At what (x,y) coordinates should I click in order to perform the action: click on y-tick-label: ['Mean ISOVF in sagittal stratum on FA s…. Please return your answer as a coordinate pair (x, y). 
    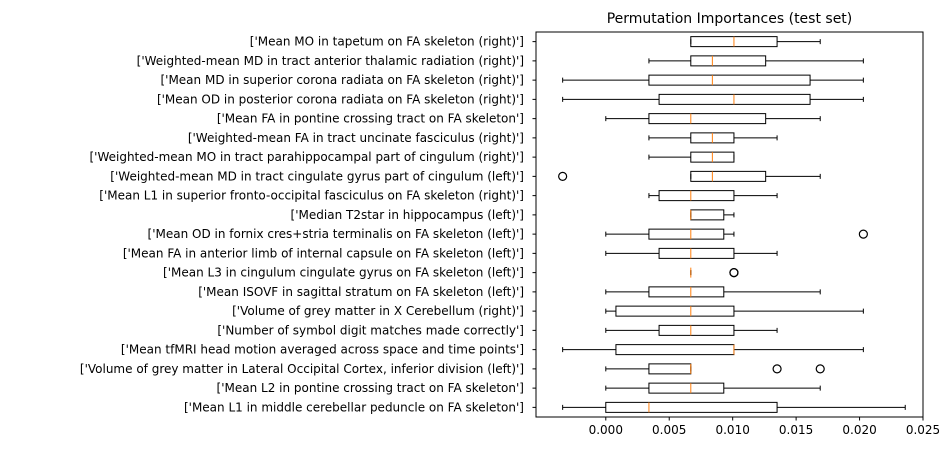
    Looking at the image, I should click on (361, 292).